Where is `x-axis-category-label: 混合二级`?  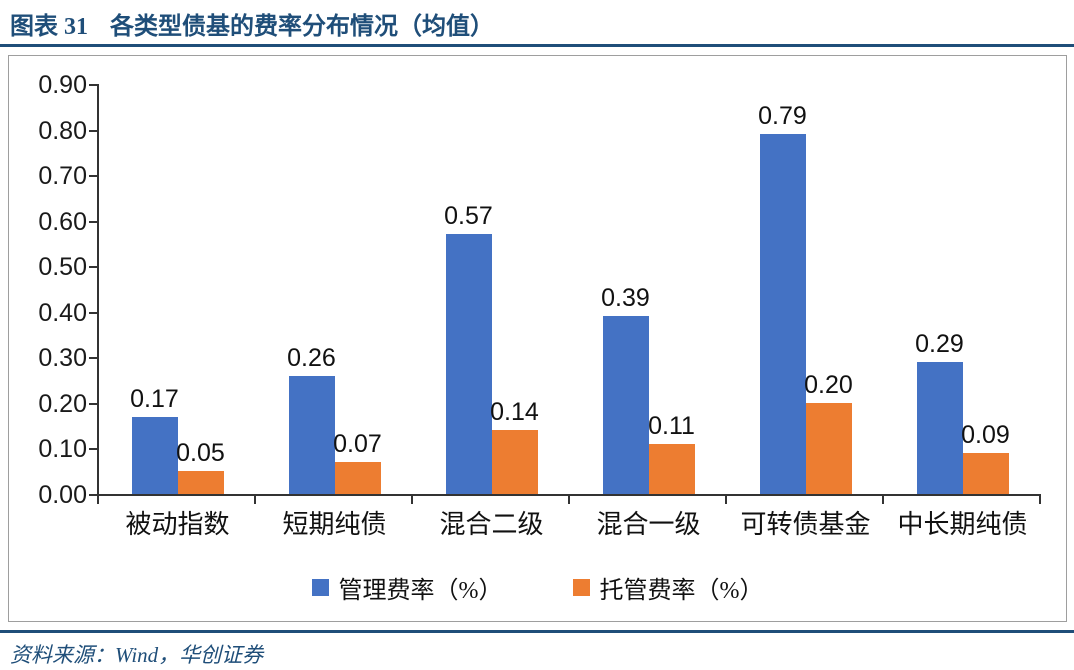
x-axis-category-label: 混合二级 is located at coordinates (491, 524).